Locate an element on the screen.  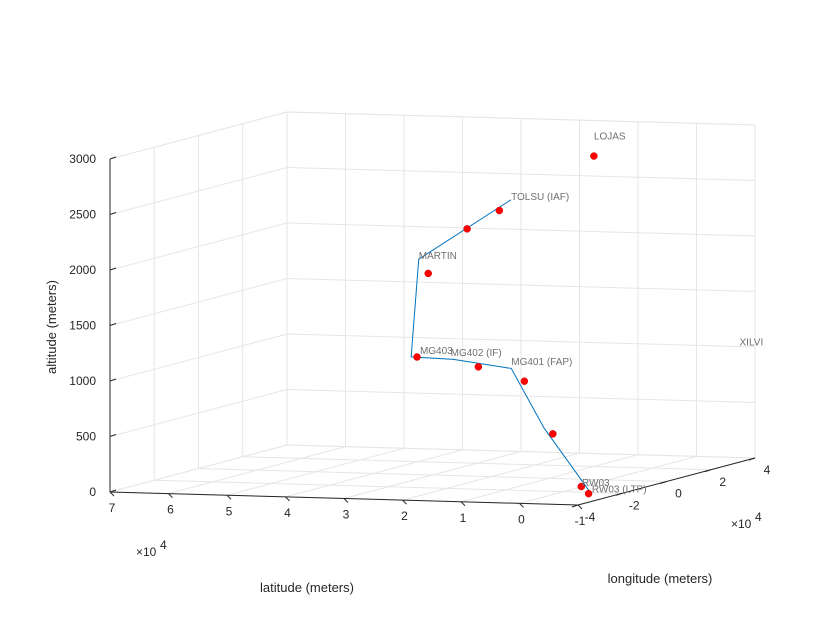
z-tick-label: 3000 is located at coordinates (82, 159).